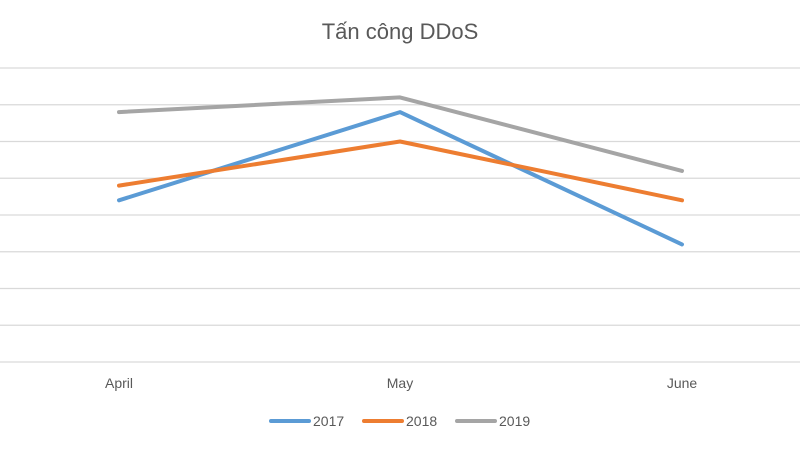  I want to click on legend-label-2018: 2018, so click(421, 421).